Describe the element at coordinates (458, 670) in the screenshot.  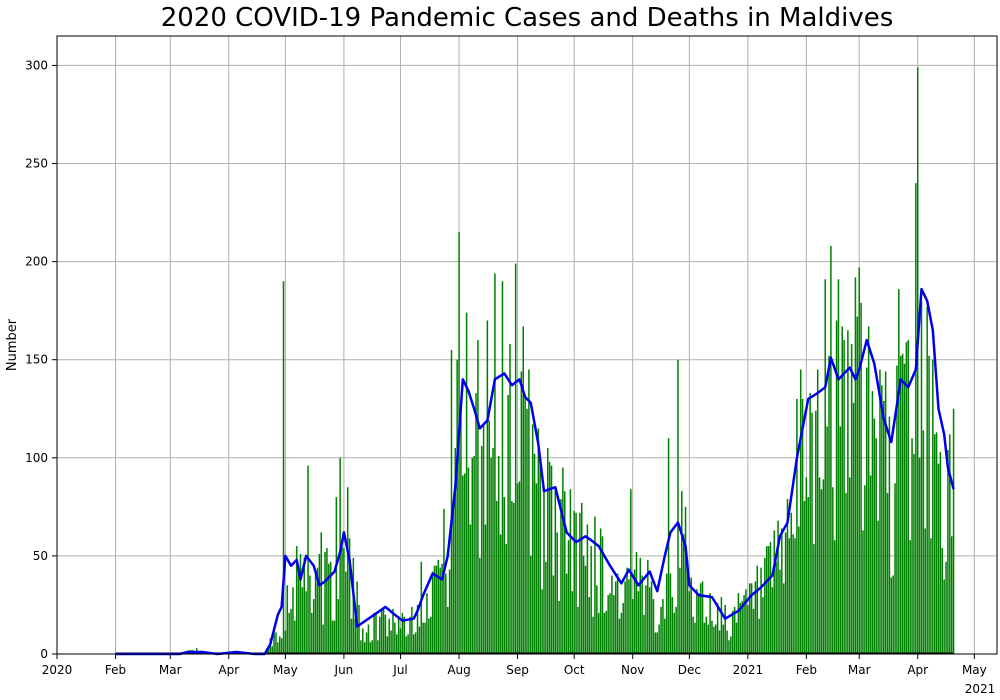
I see `x-tick-label: Aug` at that location.